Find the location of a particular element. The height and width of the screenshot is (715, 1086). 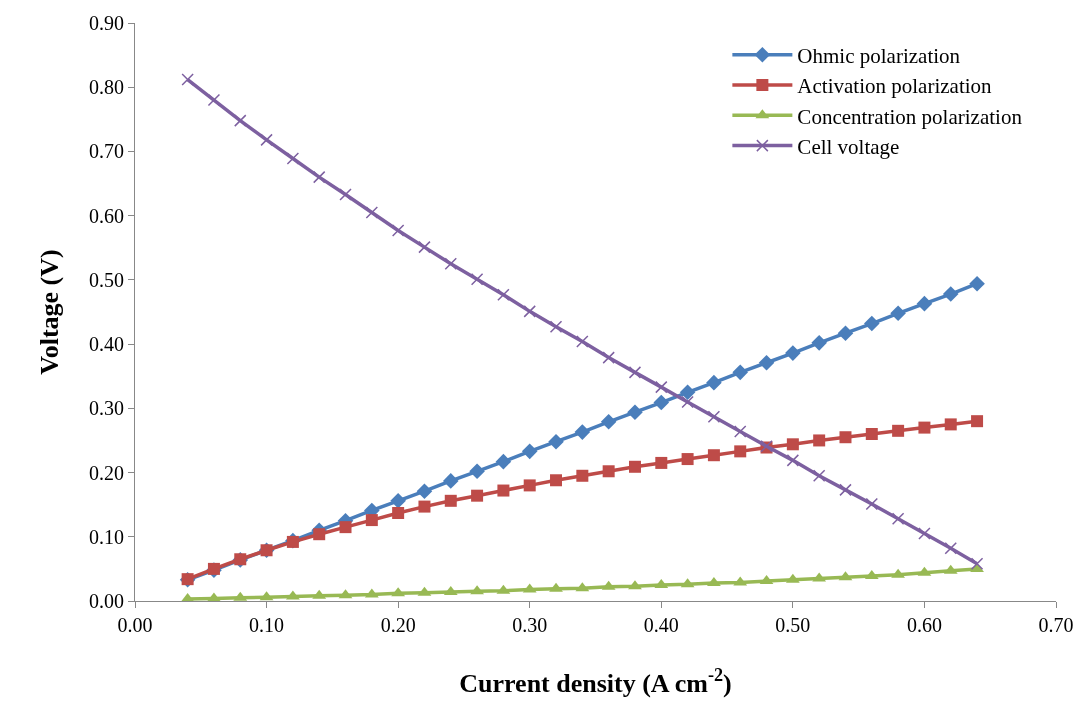

y-tick-label: 0.50 is located at coordinates (106, 279).